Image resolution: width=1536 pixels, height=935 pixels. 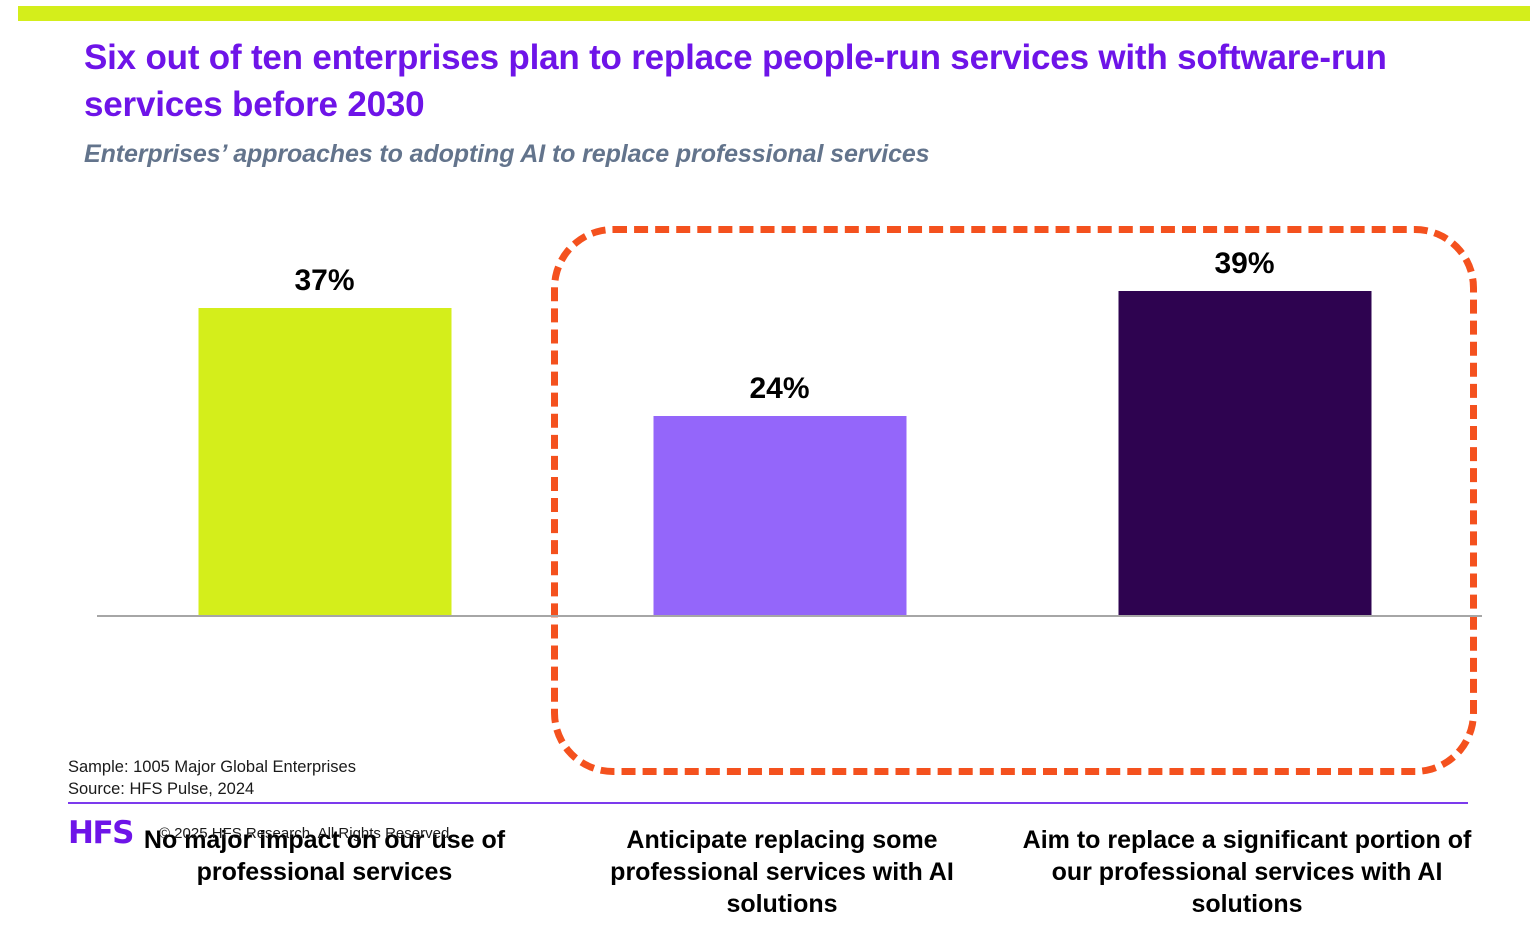 I want to click on source-text: Source: HFS Pulse, 2024, so click(x=161, y=788).